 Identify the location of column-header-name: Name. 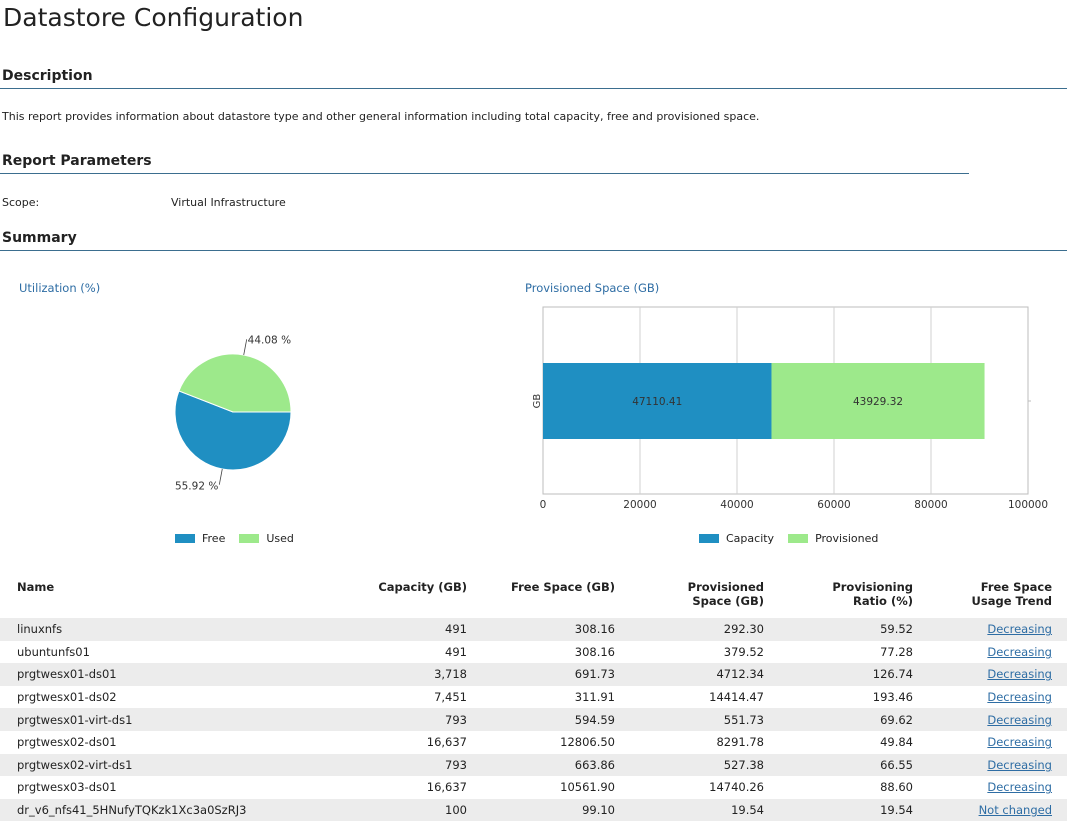
(36, 587).